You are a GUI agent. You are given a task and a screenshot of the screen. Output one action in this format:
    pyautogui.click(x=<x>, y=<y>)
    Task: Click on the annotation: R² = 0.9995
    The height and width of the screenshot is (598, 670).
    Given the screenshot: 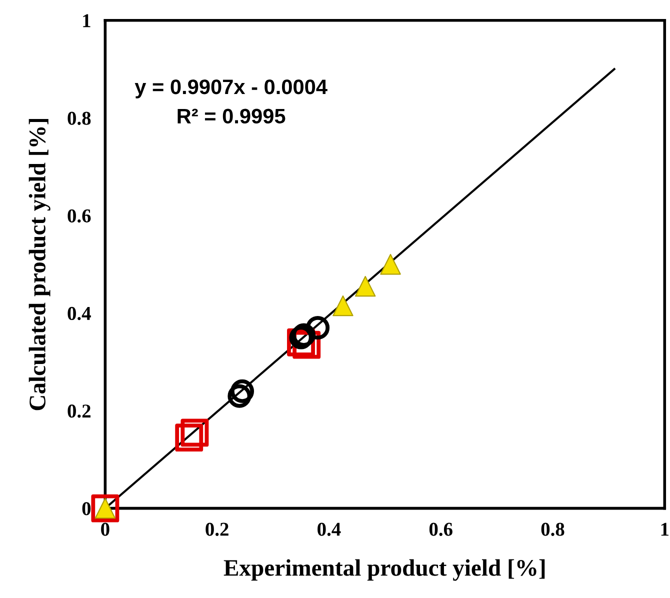 What is the action you would take?
    pyautogui.click(x=232, y=116)
    